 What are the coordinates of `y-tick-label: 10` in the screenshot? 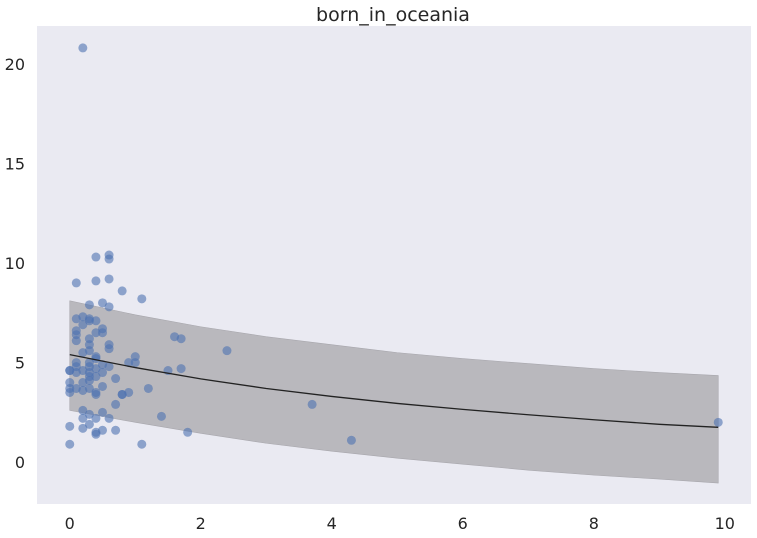 It's located at (15, 263).